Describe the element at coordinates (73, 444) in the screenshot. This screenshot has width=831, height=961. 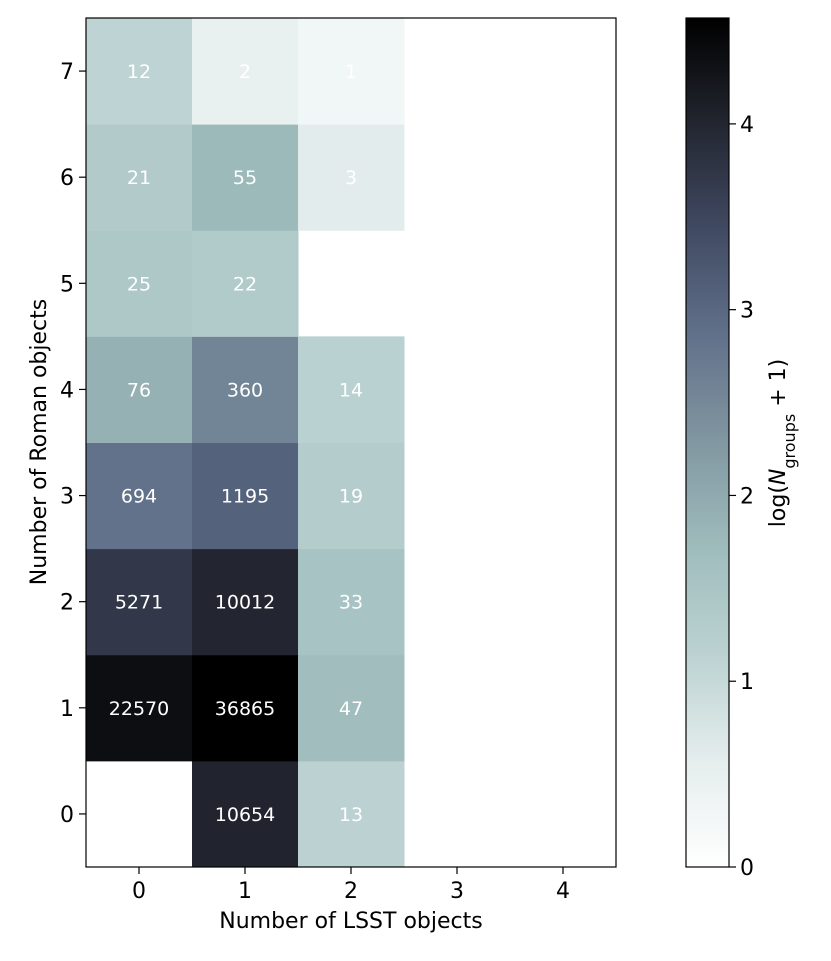
I see `y-axis-ticks: 0 1 2 3 4 5 6 7` at that location.